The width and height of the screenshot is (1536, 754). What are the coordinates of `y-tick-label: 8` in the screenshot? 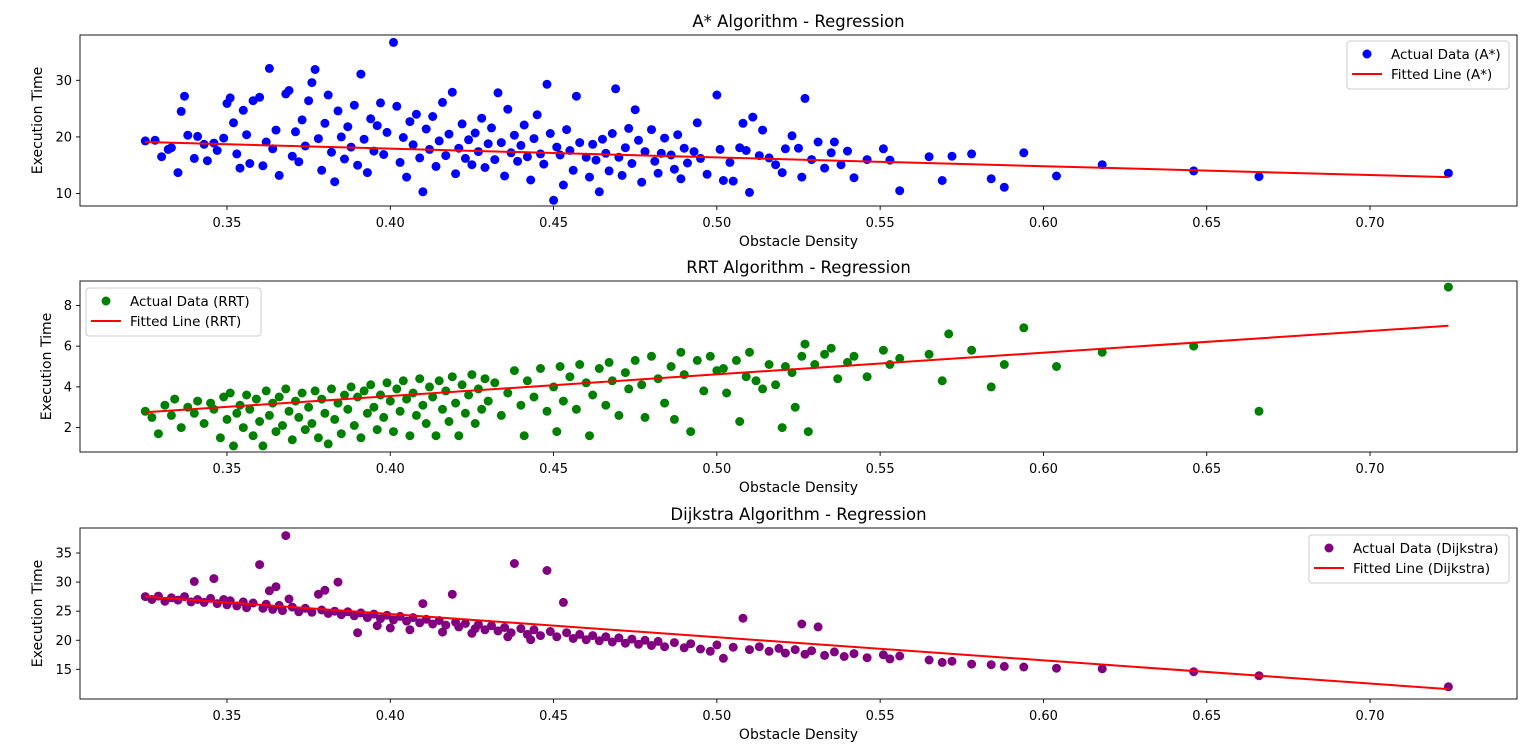 It's located at (68, 306).